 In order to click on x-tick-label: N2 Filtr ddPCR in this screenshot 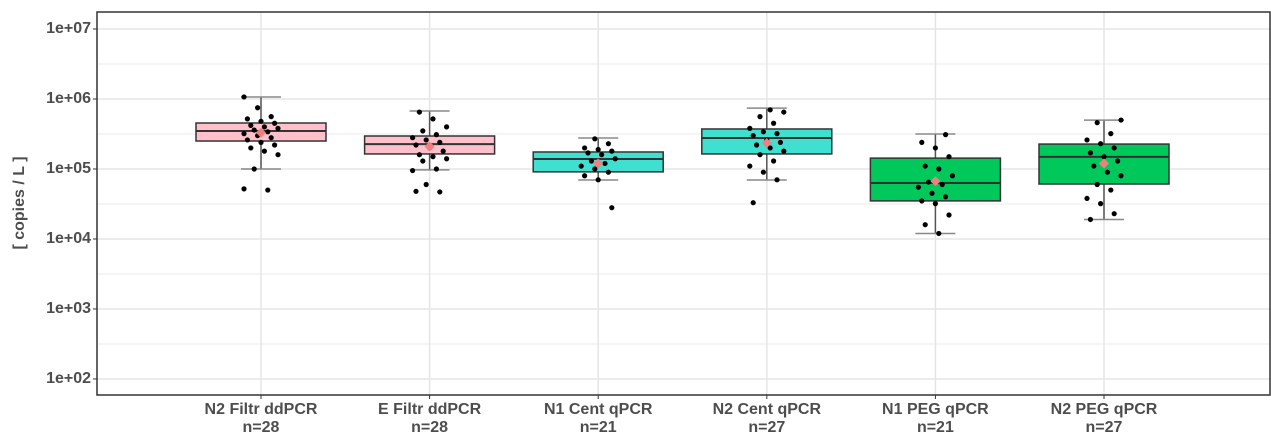, I will do `click(261, 409)`.